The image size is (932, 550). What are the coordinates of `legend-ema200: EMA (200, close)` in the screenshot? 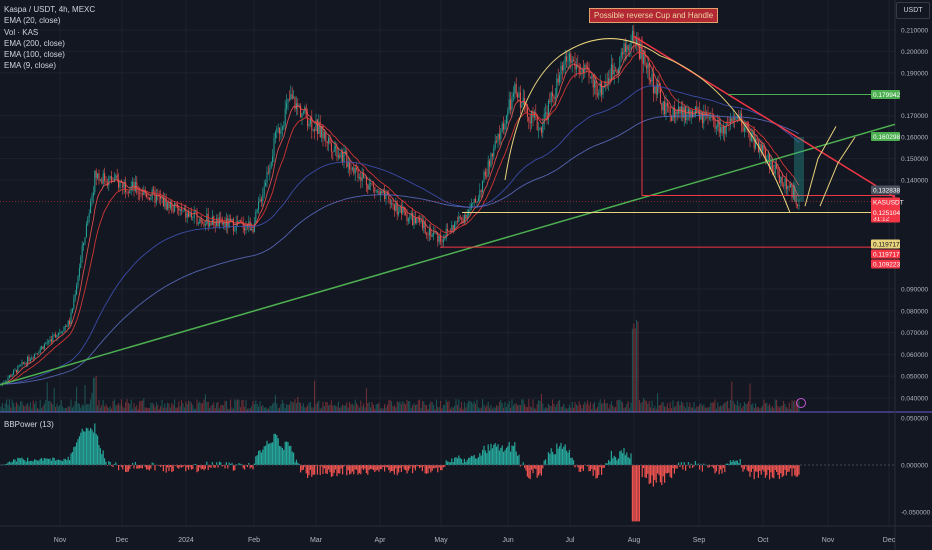 It's located at (34, 43).